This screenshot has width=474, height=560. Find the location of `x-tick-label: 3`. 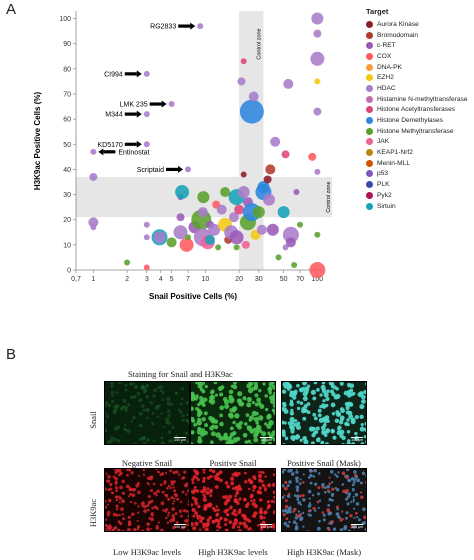

x-tick-label: 3 is located at coordinates (147, 279).